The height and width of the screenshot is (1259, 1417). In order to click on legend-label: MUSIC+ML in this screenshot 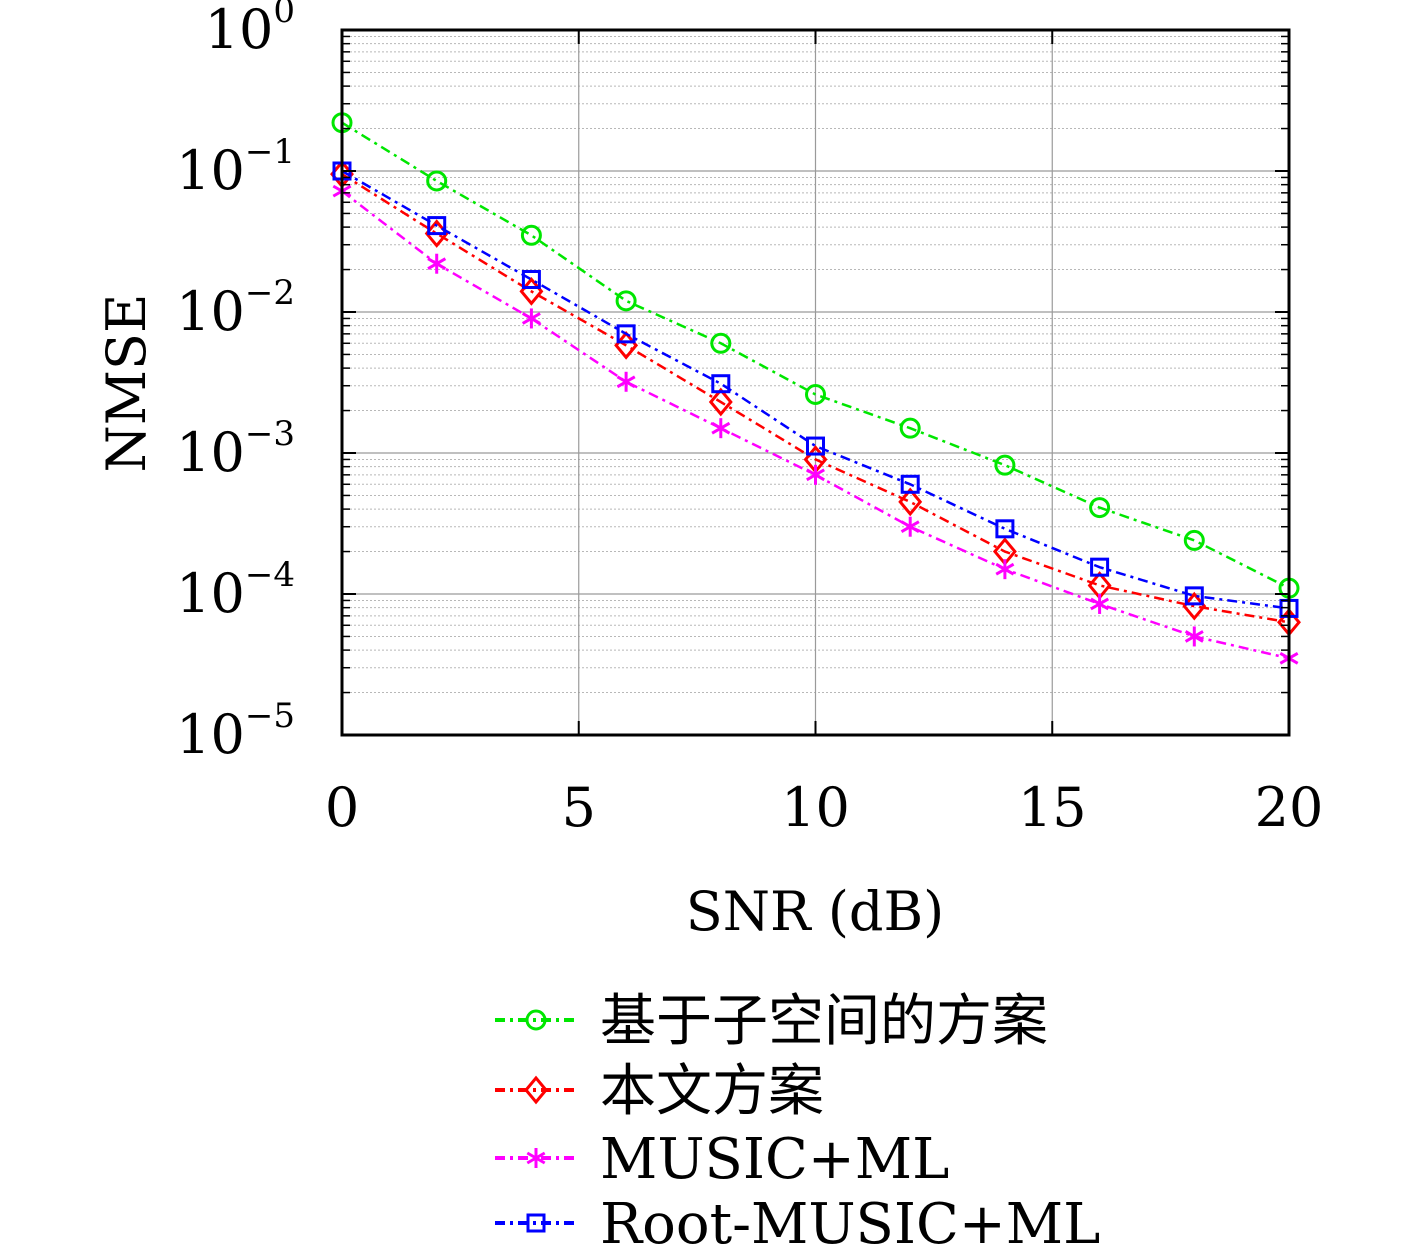, I will do `click(774, 1159)`.